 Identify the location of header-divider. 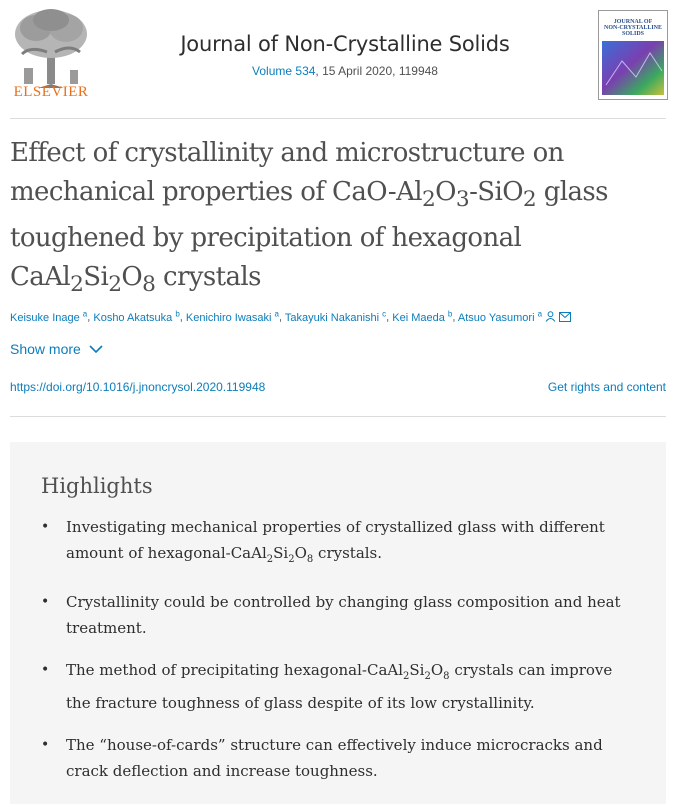
(338, 118).